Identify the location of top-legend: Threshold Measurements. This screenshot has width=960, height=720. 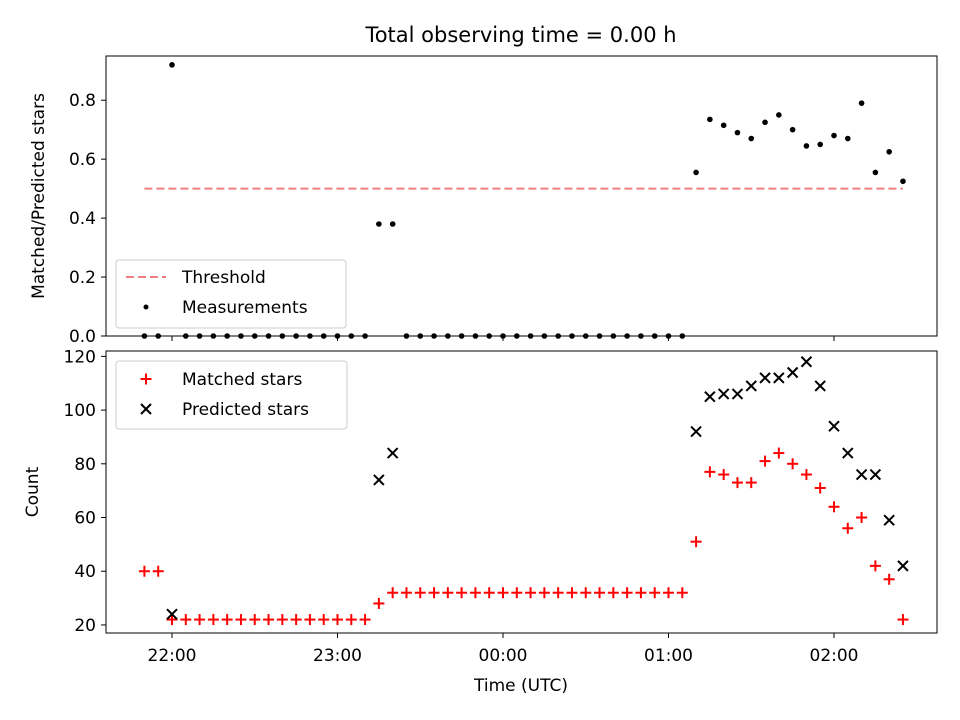
(231, 294).